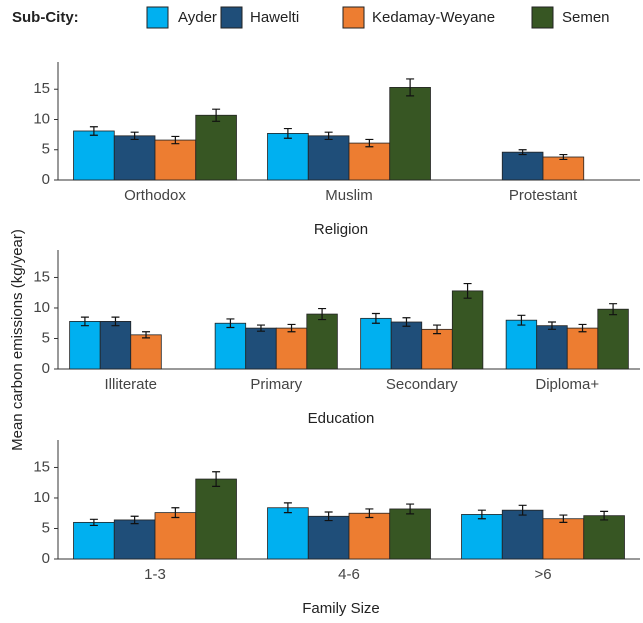  I want to click on x-axis-label: Education, so click(341, 418).